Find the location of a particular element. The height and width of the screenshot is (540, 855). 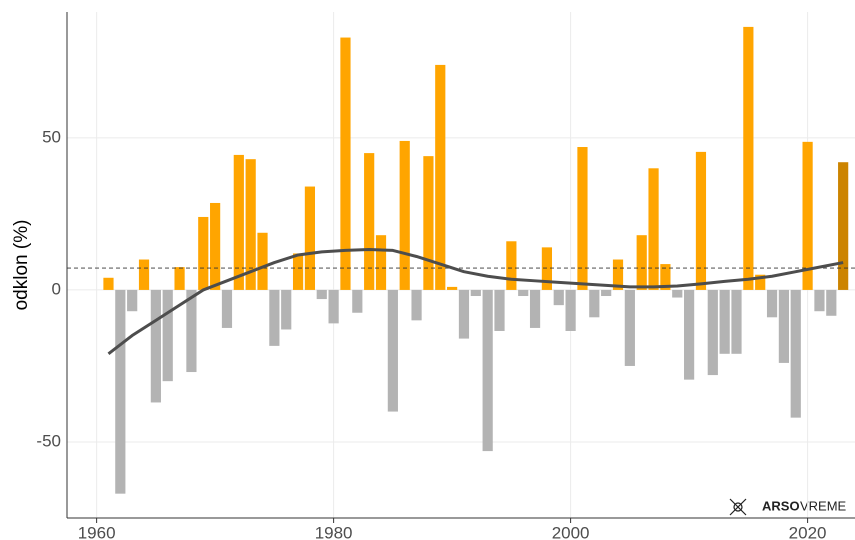

logo-icon is located at coordinates (738, 507).